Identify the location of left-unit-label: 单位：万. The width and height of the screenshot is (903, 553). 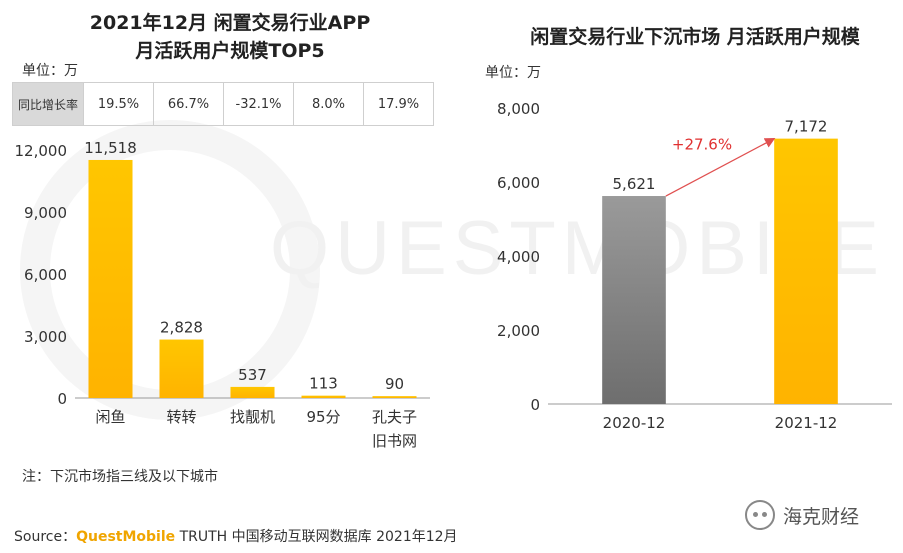
(50, 71).